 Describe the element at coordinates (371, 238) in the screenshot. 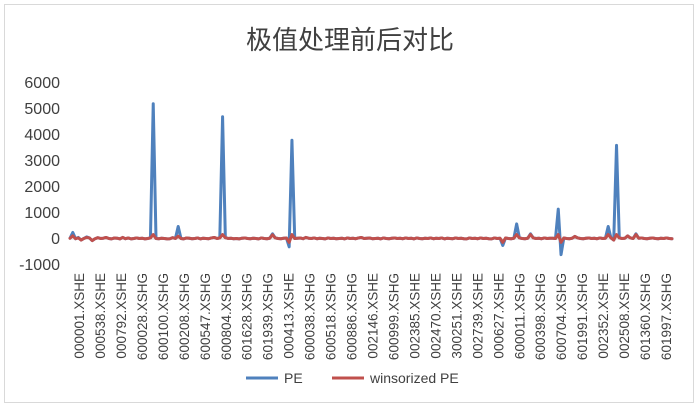

I see `series-line-winsorized-pe` at that location.